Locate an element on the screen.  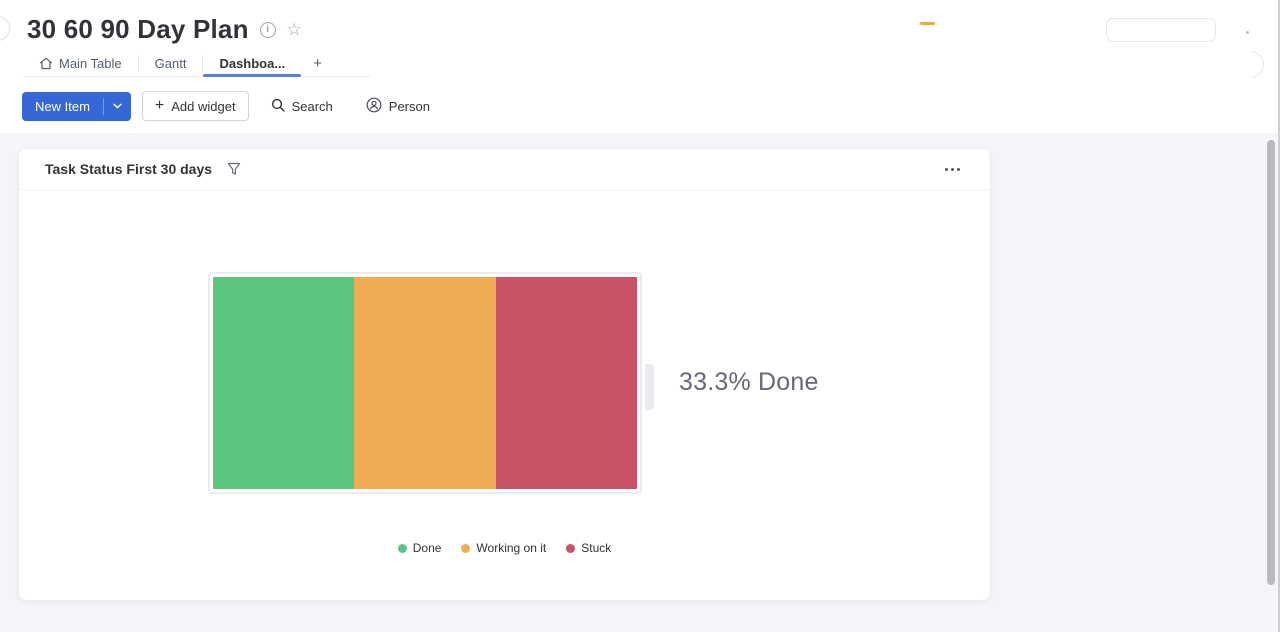
person-label: Person is located at coordinates (409, 106).